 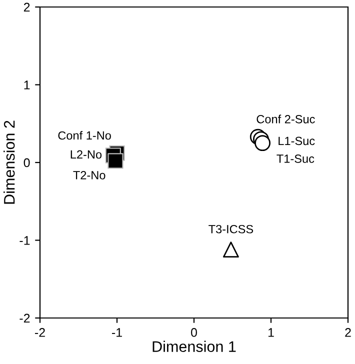 I want to click on x-tick-label: -2, so click(x=40, y=332).